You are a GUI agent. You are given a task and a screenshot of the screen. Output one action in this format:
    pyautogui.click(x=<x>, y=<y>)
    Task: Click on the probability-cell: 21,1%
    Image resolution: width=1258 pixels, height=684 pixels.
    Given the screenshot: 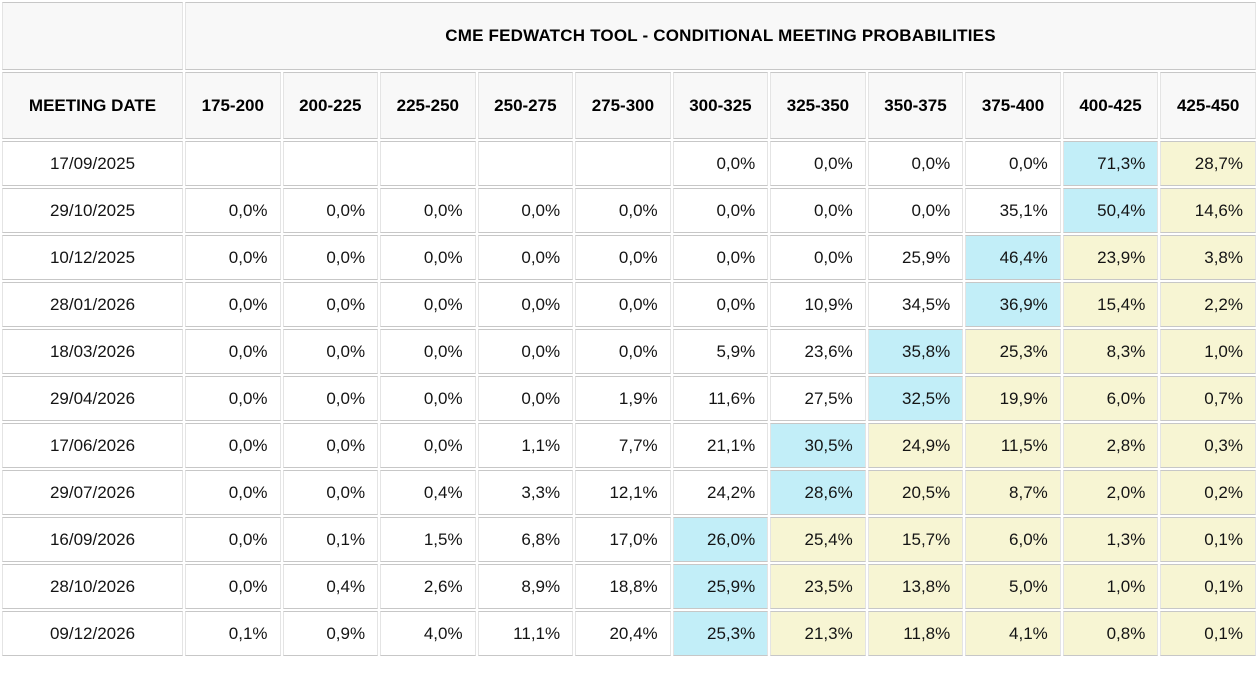 What is the action you would take?
    pyautogui.click(x=720, y=445)
    